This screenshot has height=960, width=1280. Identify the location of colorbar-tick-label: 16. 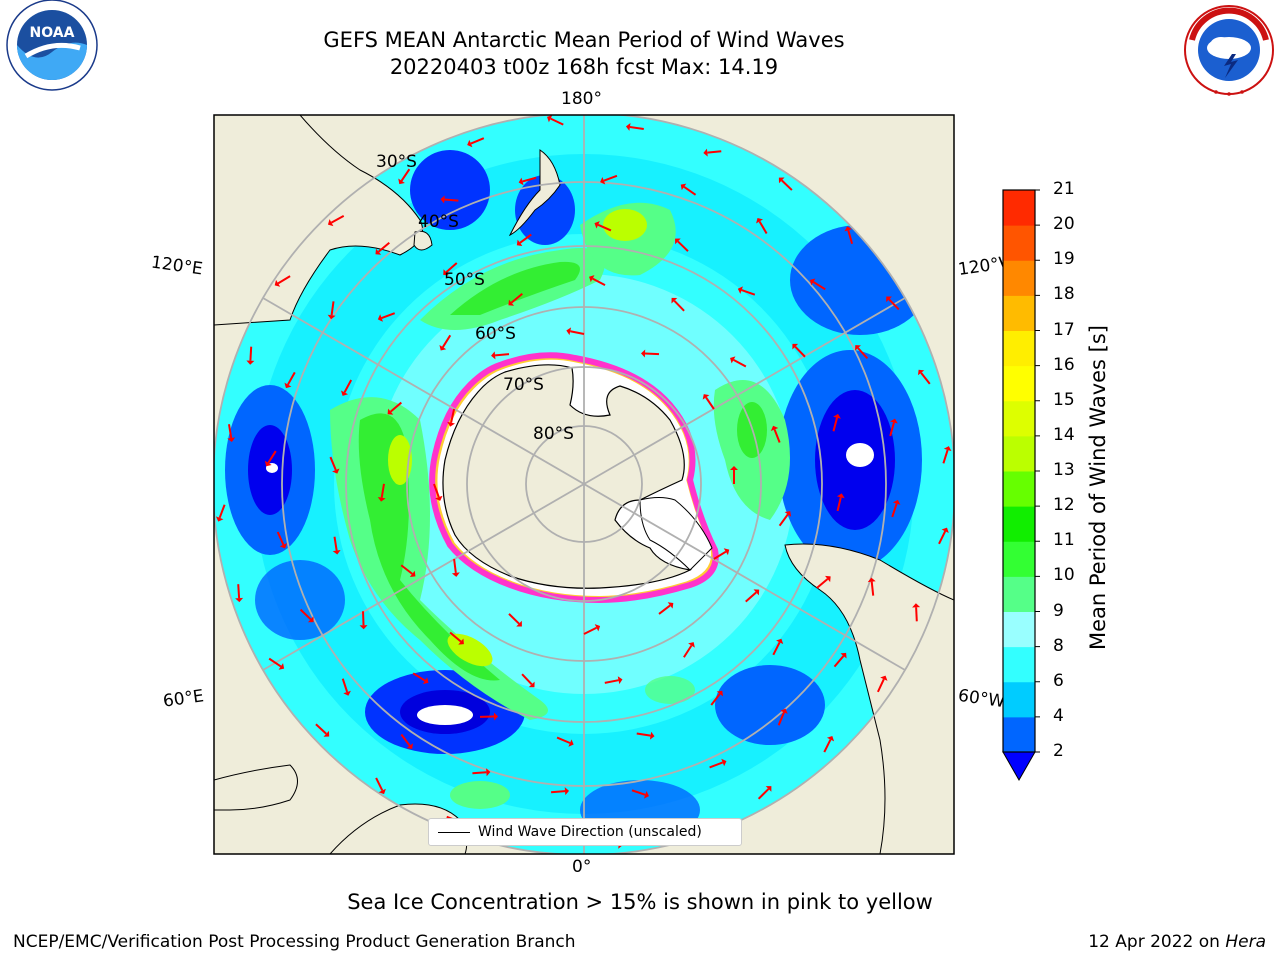
(1064, 364).